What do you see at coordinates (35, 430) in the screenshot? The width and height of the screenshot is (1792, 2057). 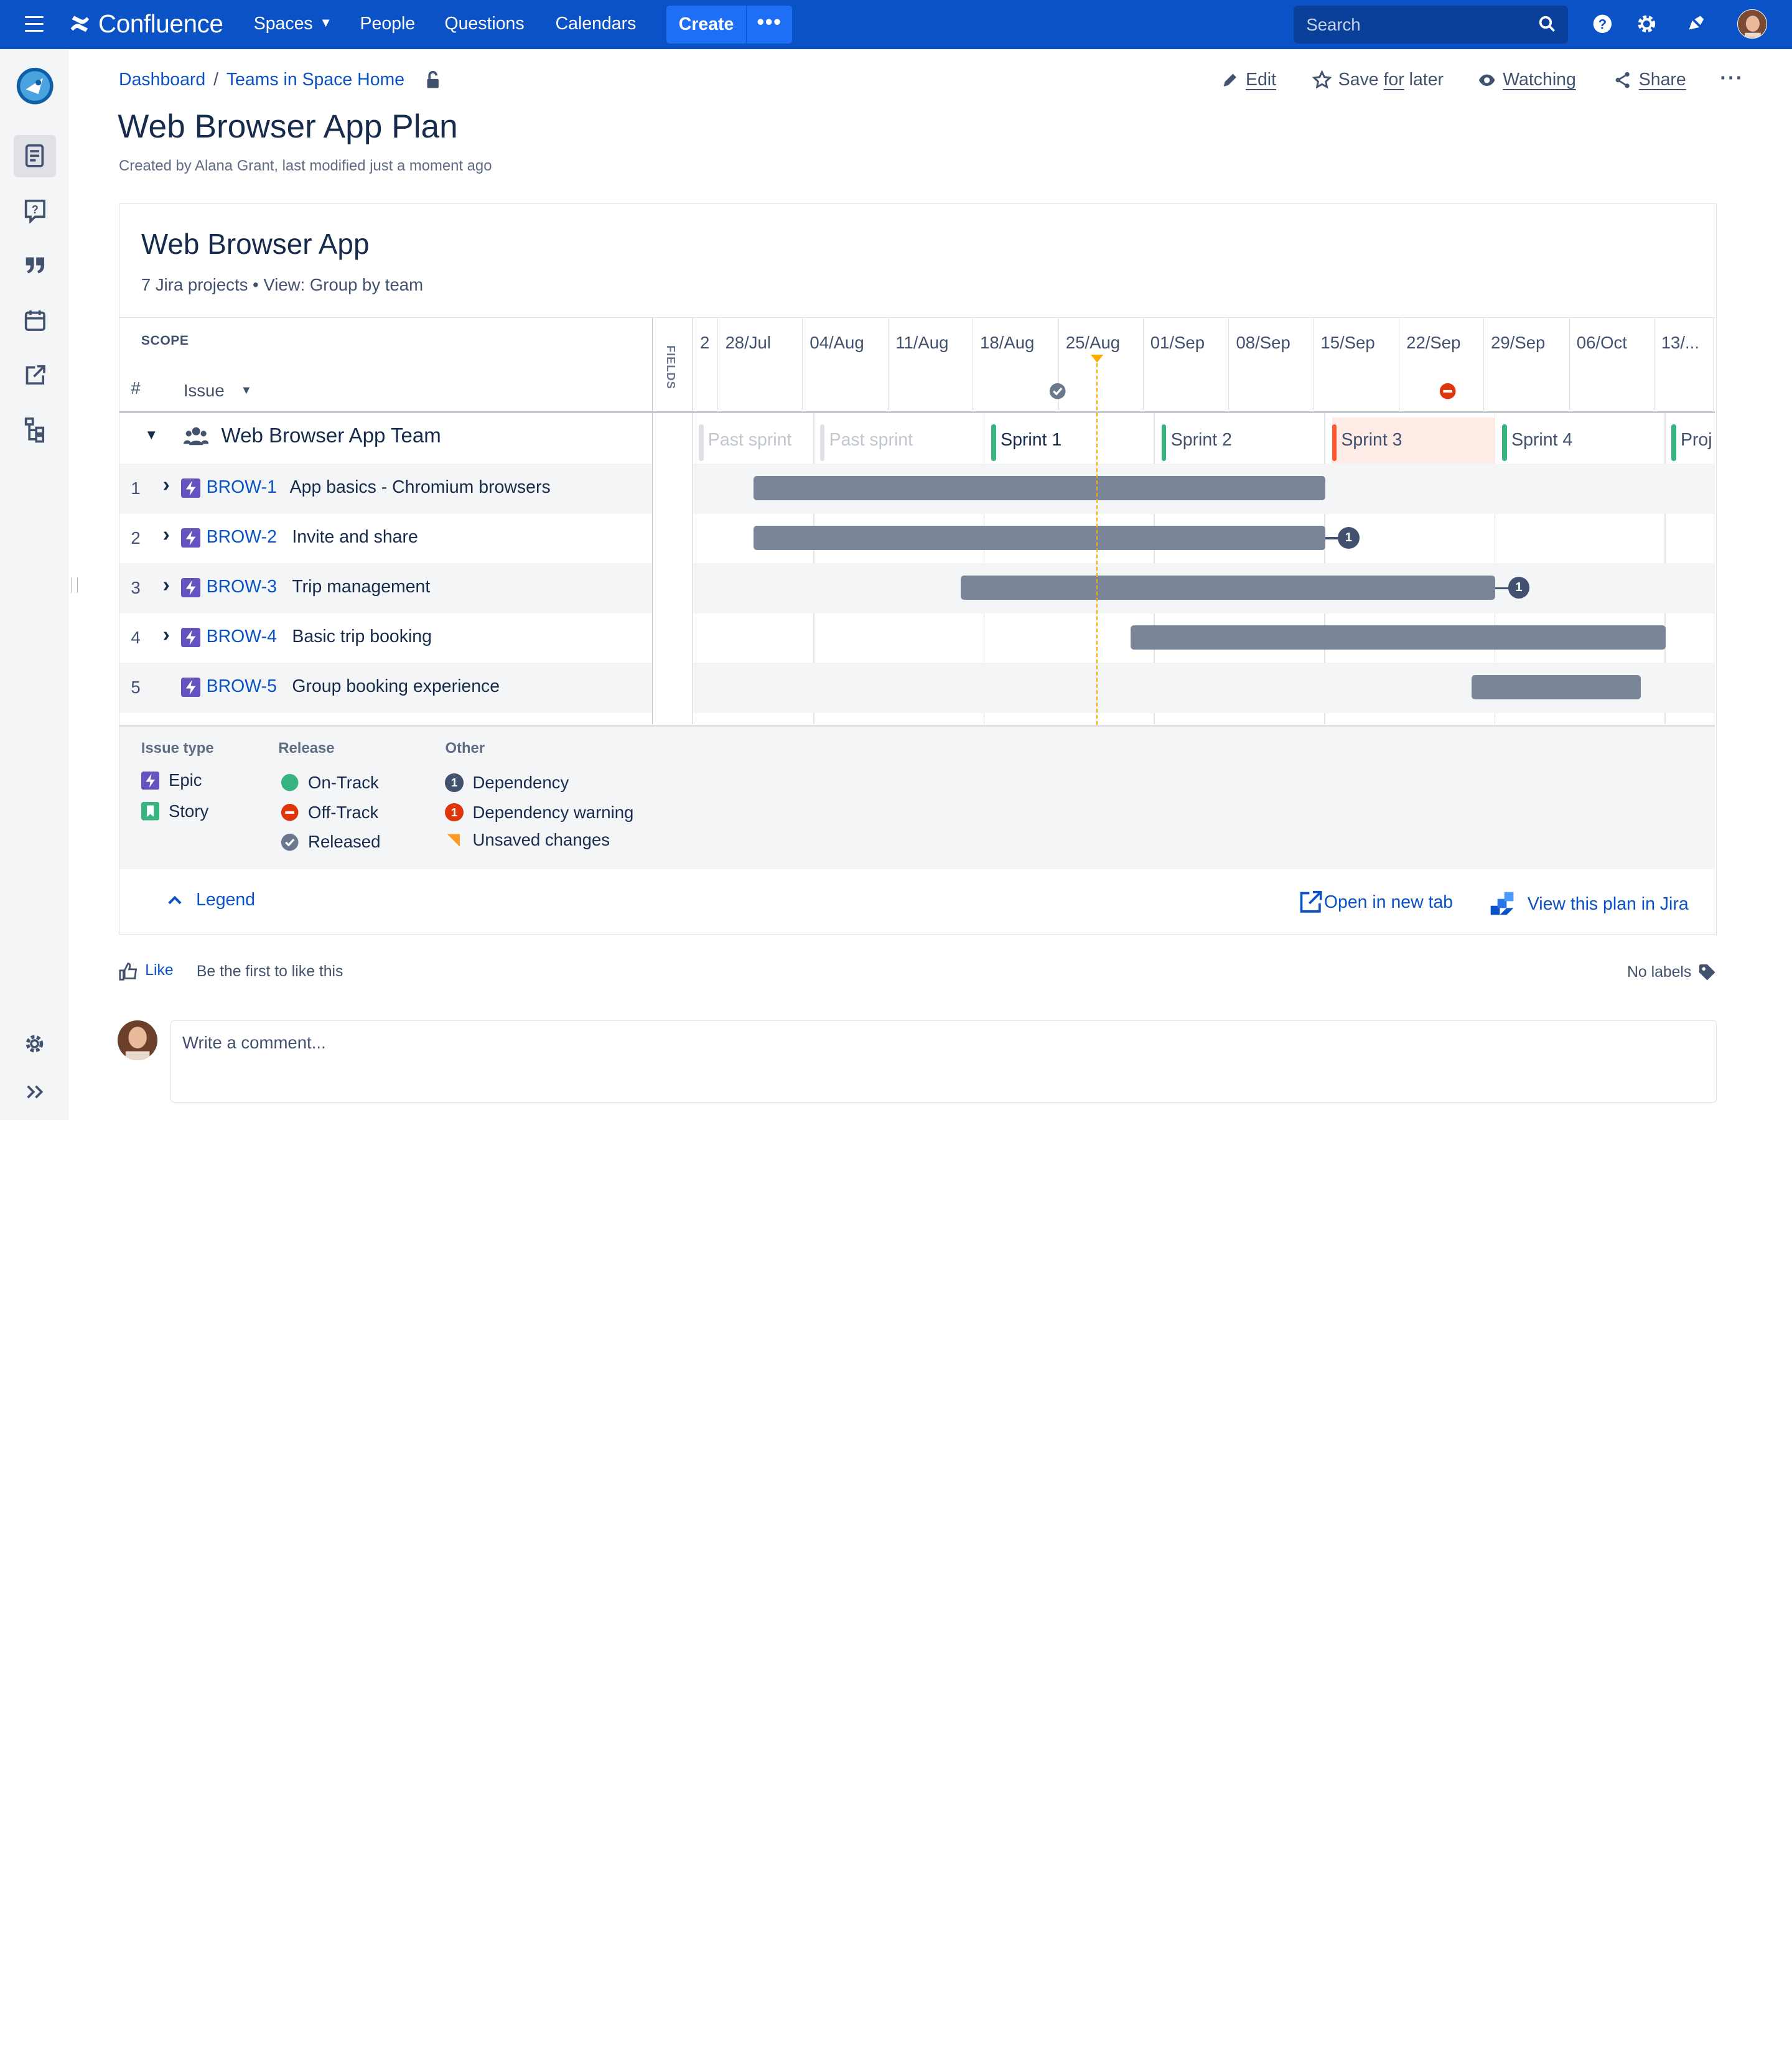 I see `rail-tree` at bounding box center [35, 430].